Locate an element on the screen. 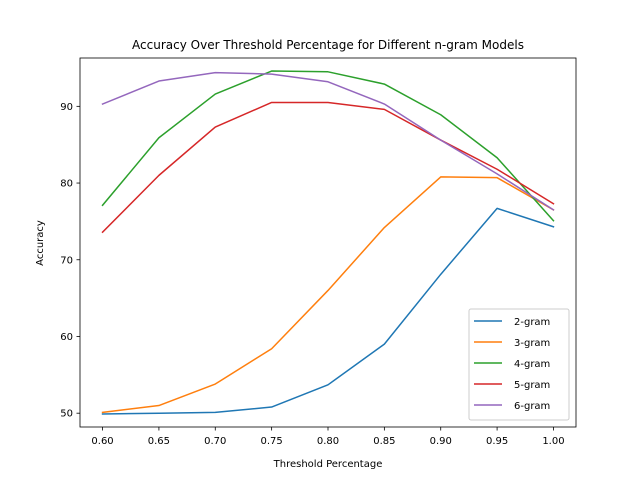  x-tick-label: 0.75 is located at coordinates (272, 441).